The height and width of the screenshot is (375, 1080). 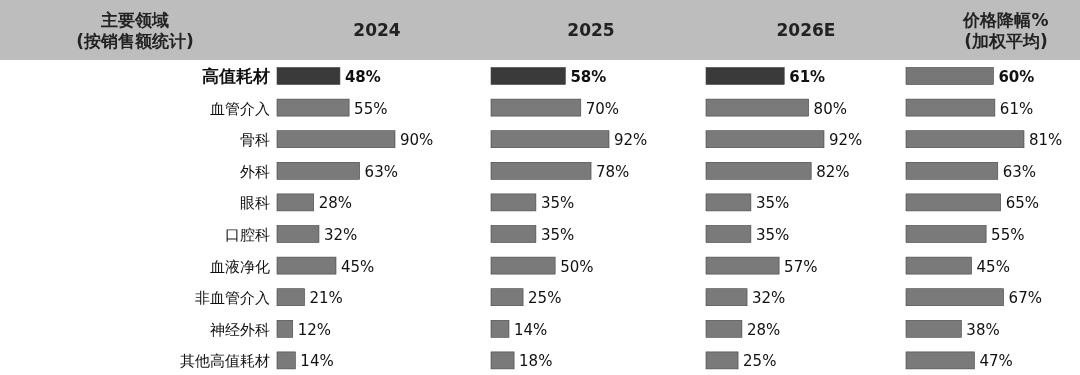 What do you see at coordinates (326, 298) in the screenshot?
I see `data-label: 21%` at bounding box center [326, 298].